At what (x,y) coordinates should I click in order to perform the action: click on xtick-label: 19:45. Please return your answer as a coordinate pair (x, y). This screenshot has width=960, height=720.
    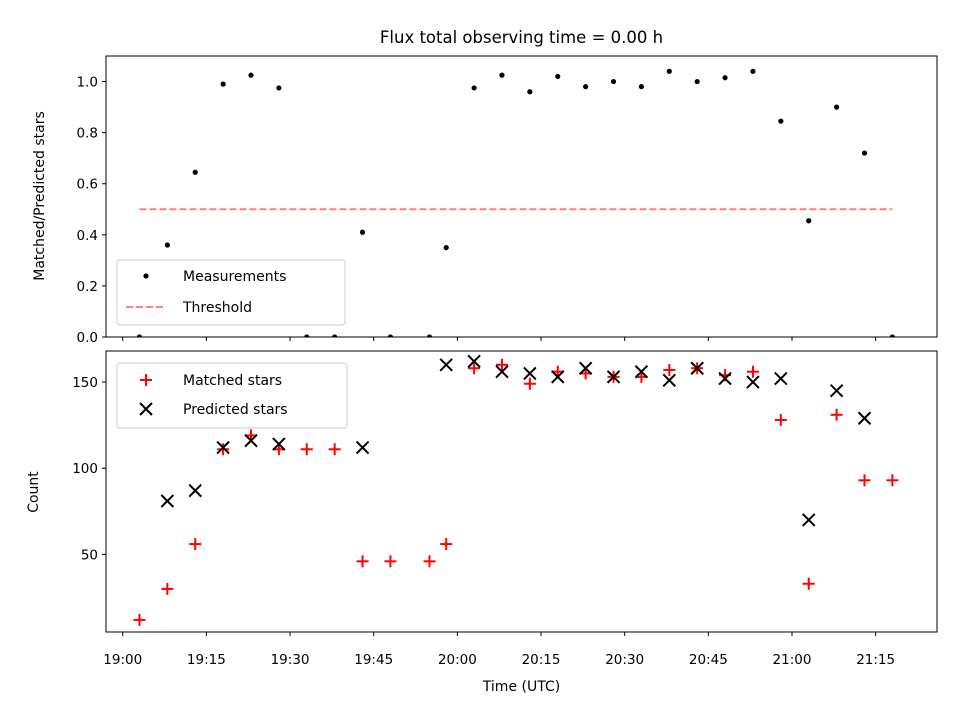
    Looking at the image, I should click on (373, 660).